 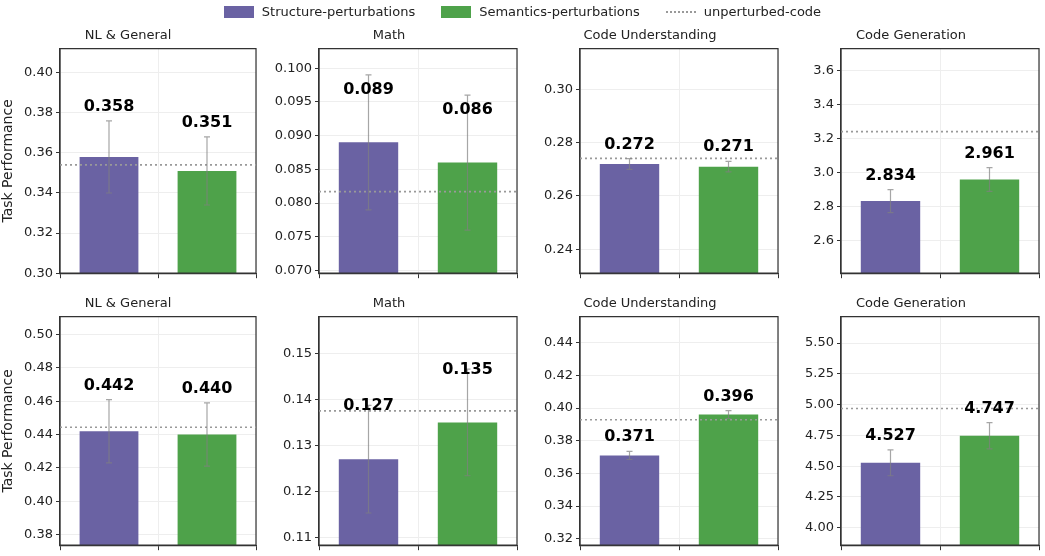 I want to click on y-tick-label: 3.0, so click(x=823, y=172).